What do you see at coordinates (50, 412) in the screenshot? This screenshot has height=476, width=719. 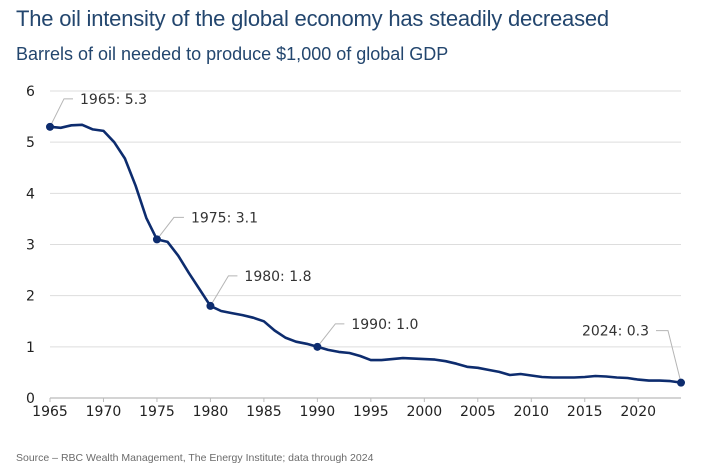 I see `x-tick-label: 1965` at bounding box center [50, 412].